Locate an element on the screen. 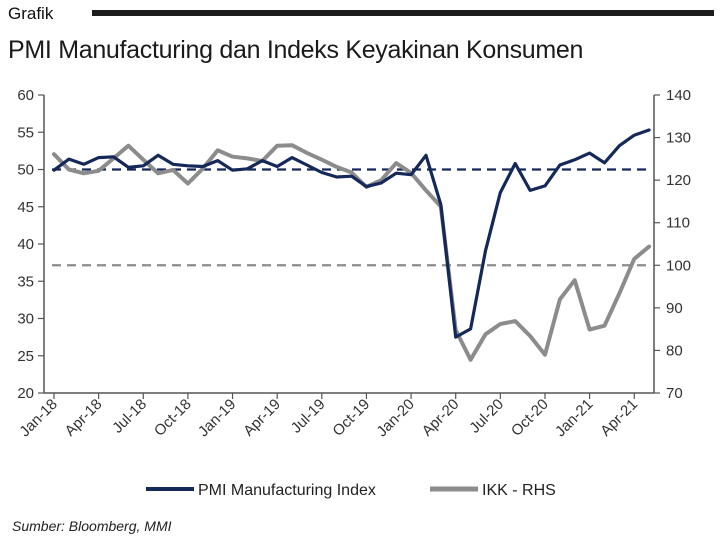 The height and width of the screenshot is (540, 727). x-tick-label: Apr-19 is located at coordinates (262, 418).